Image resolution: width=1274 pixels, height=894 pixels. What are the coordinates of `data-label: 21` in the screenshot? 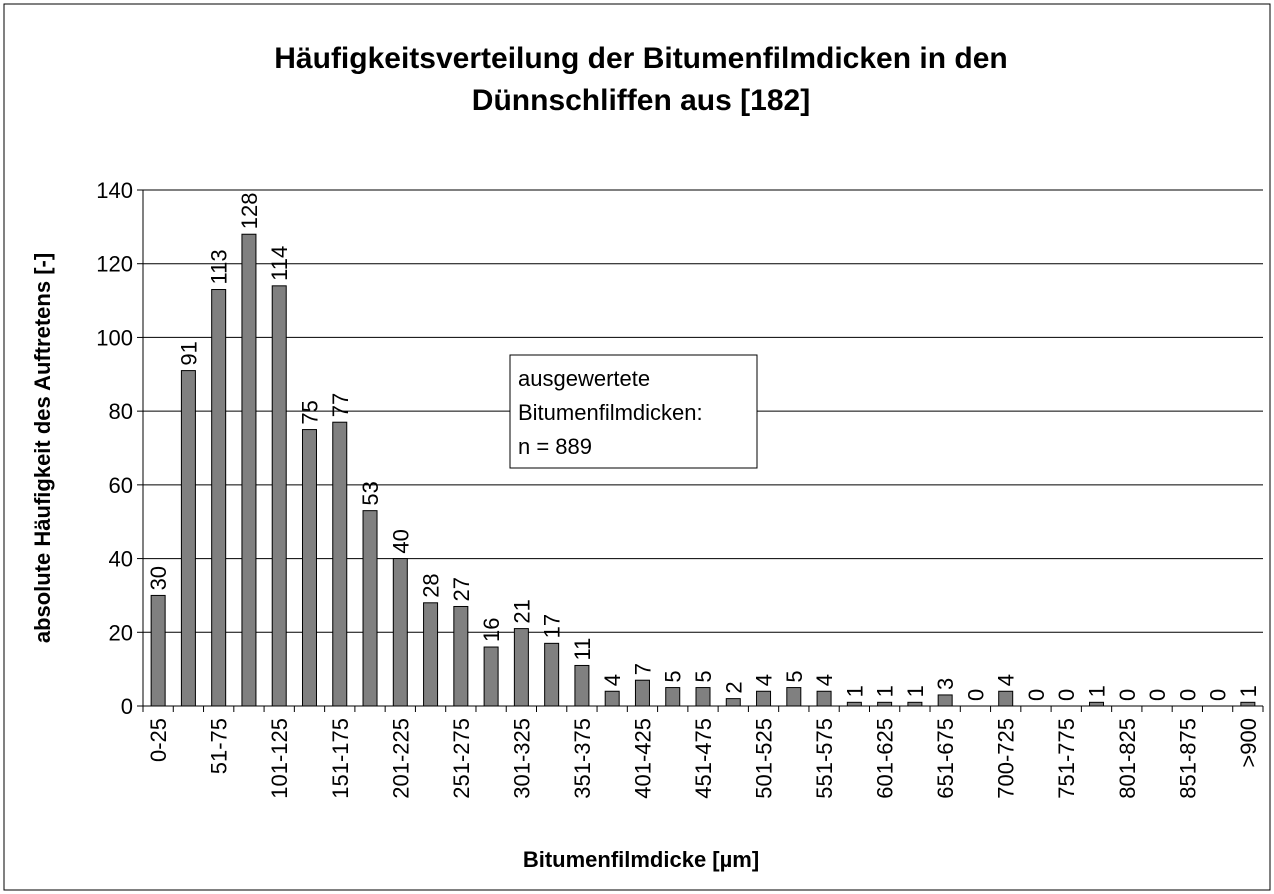 It's located at (521, 611).